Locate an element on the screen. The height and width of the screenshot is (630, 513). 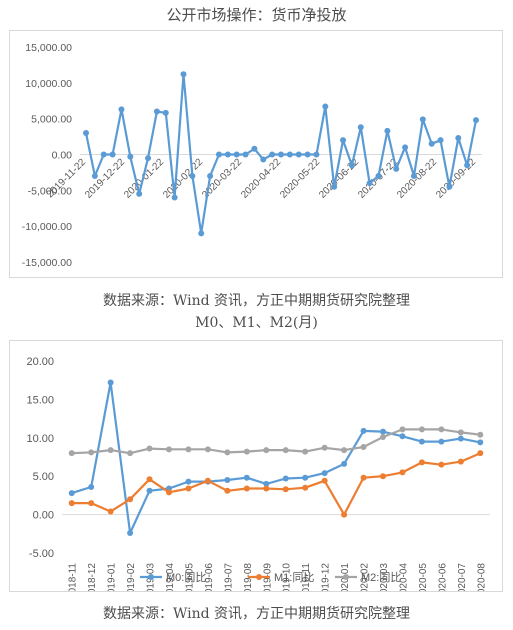
y-tick-label: 0.00 is located at coordinates (62, 156).